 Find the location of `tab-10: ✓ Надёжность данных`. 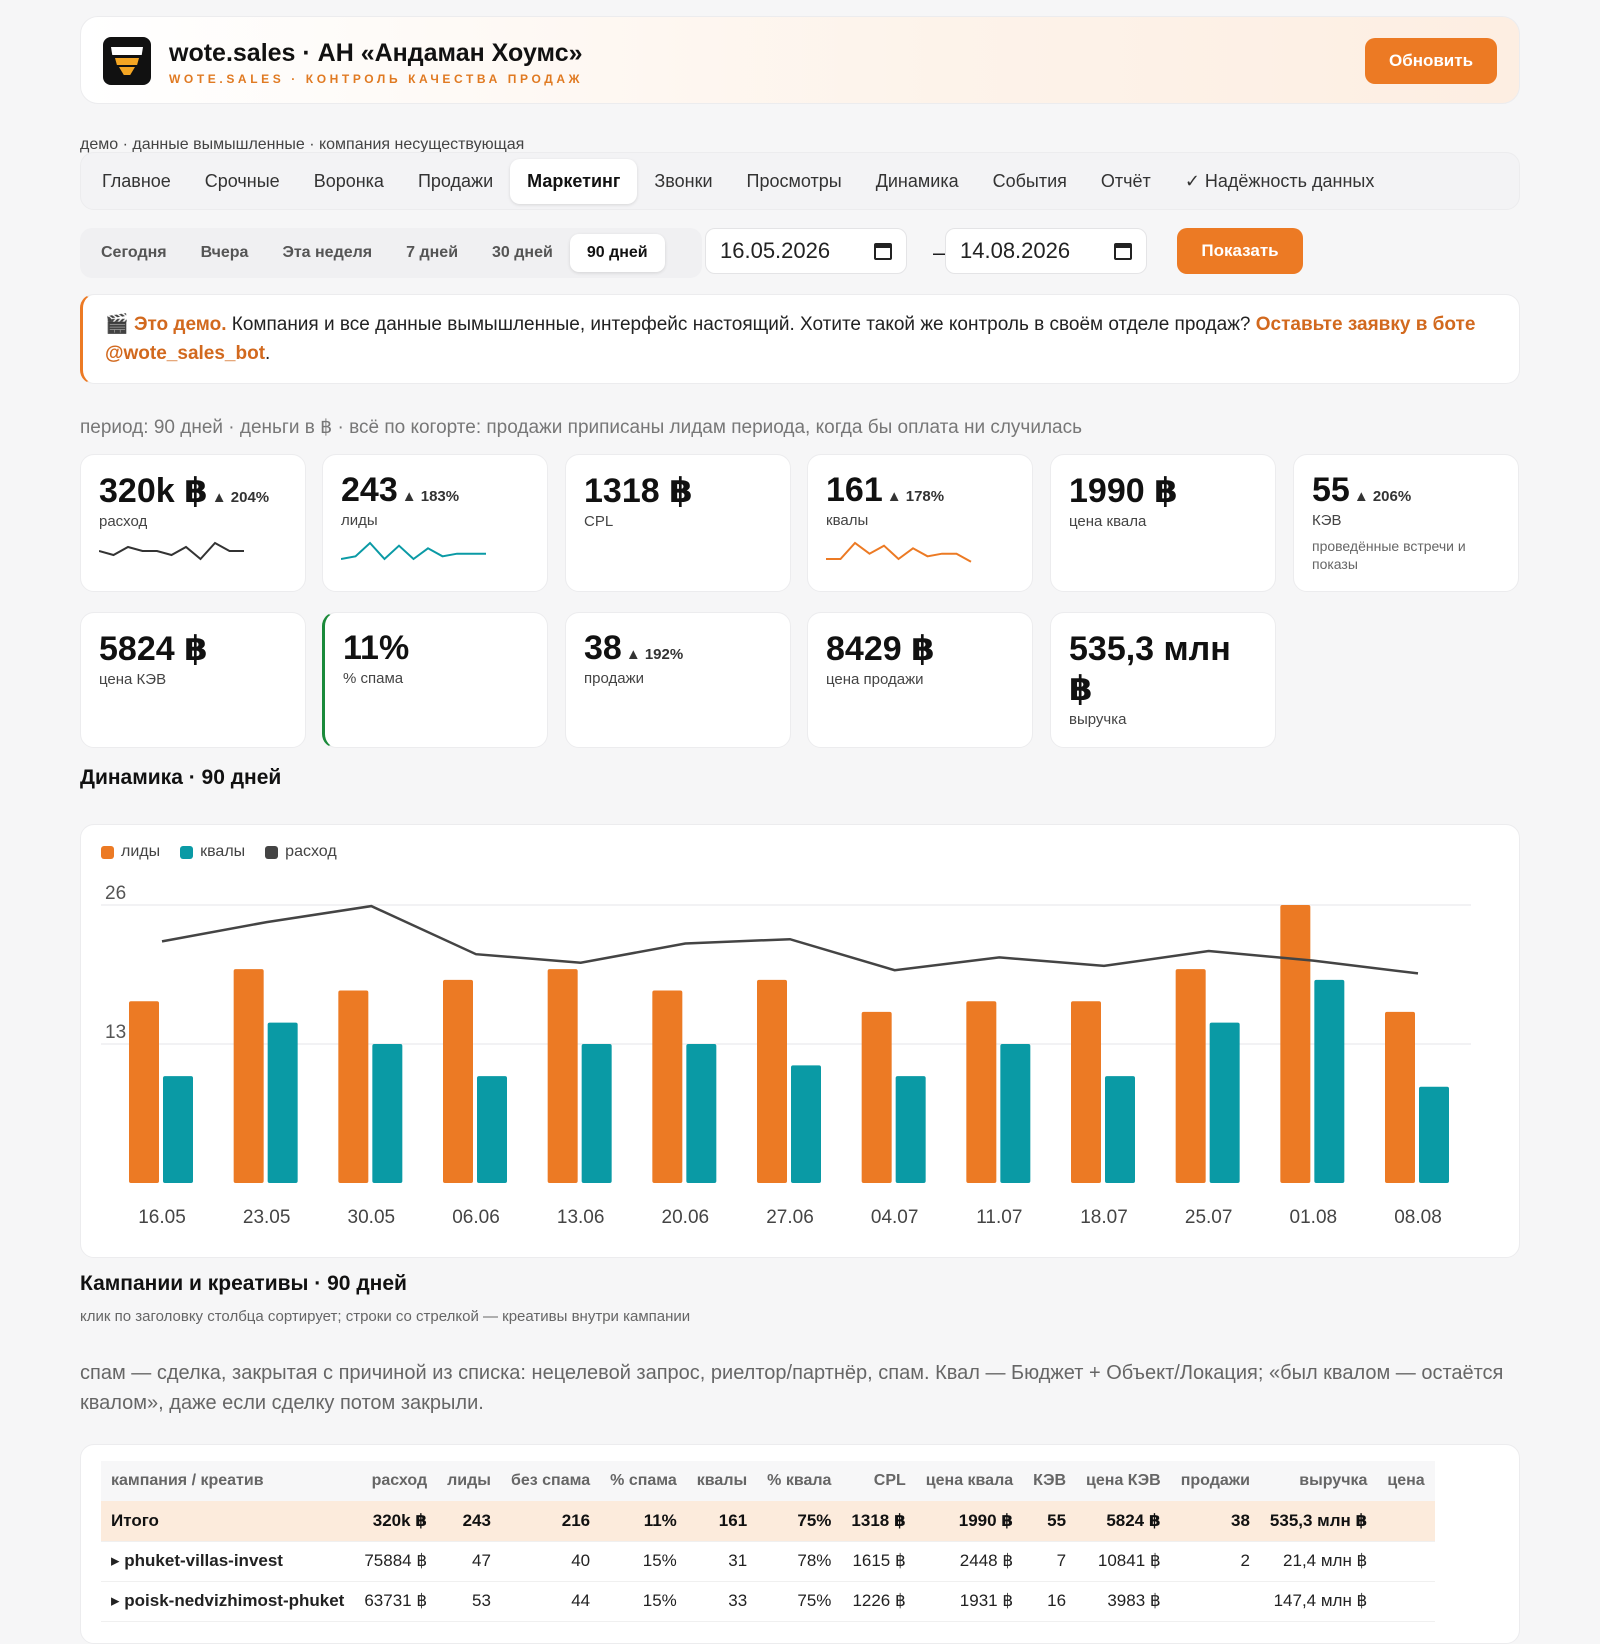

tab-10: ✓ Надёжность данных is located at coordinates (1279, 180).